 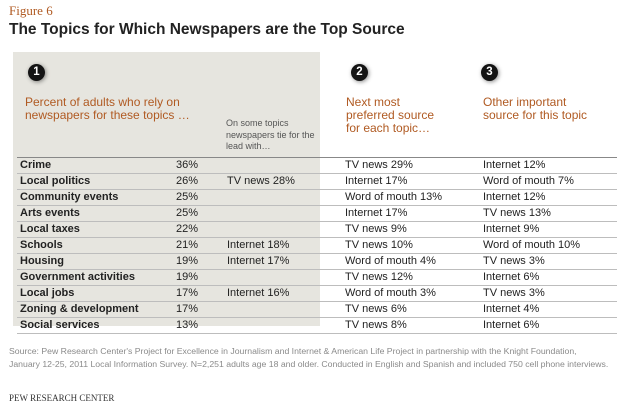 I want to click on percent-cell: 22%, so click(x=187, y=229).